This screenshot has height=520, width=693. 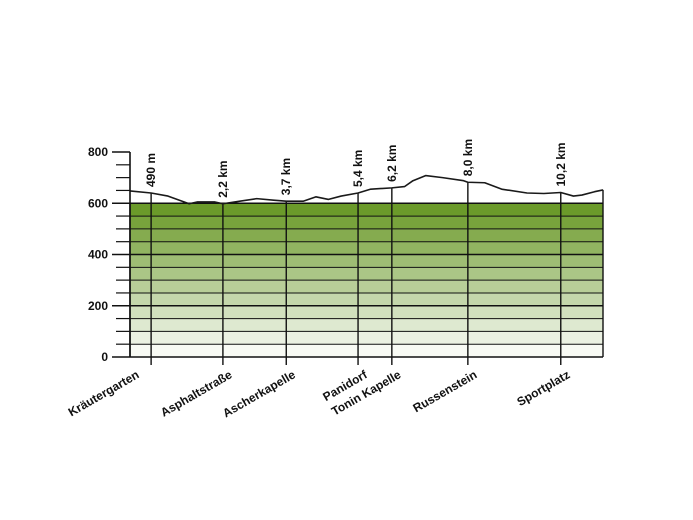 What do you see at coordinates (259, 393) in the screenshot?
I see `stop-label: Ascherkapelle` at bounding box center [259, 393].